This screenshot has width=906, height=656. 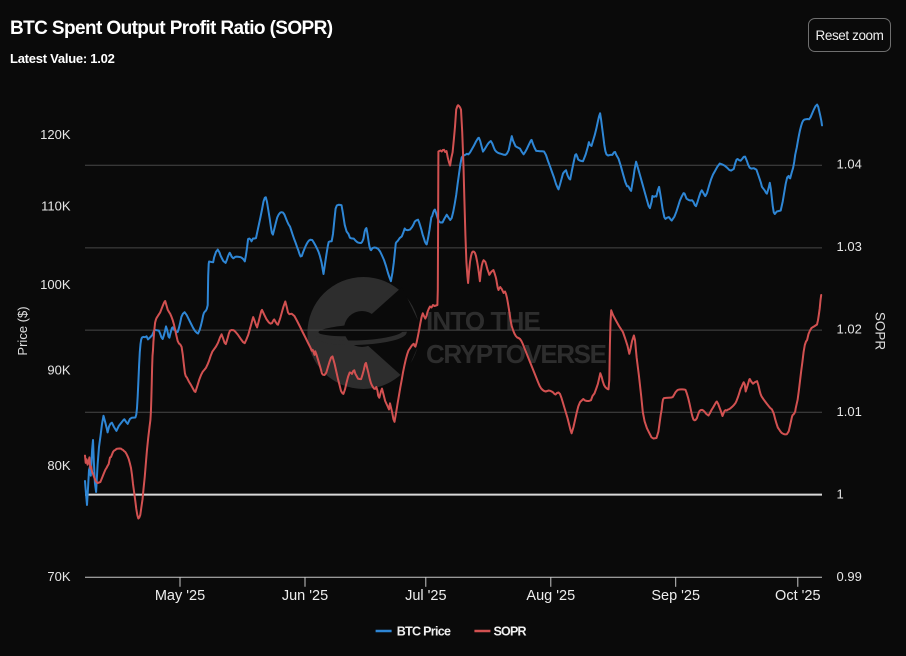 I want to click on svg-text: 90K, so click(x=58, y=370).